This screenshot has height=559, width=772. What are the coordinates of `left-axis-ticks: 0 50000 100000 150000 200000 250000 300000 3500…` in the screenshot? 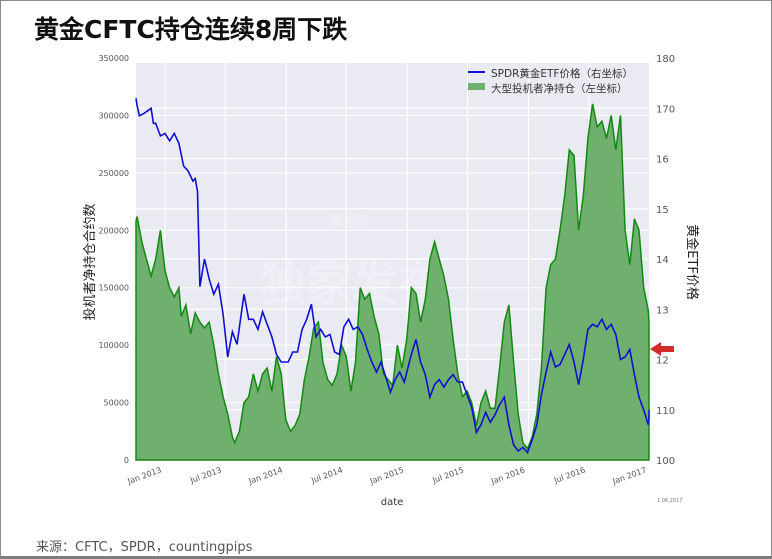 It's located at (113, 259).